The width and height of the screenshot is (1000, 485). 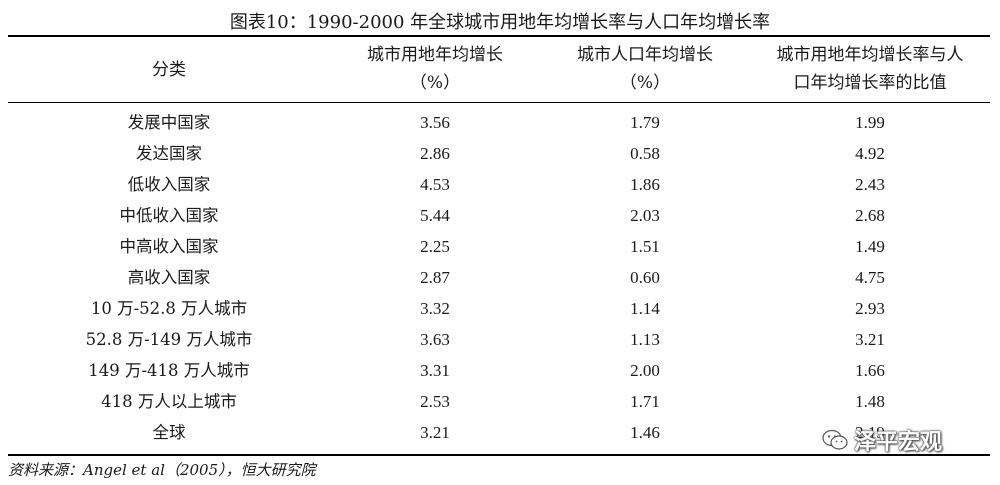 What do you see at coordinates (870, 122) in the screenshot?
I see `ratio-cell: 1.99` at bounding box center [870, 122].